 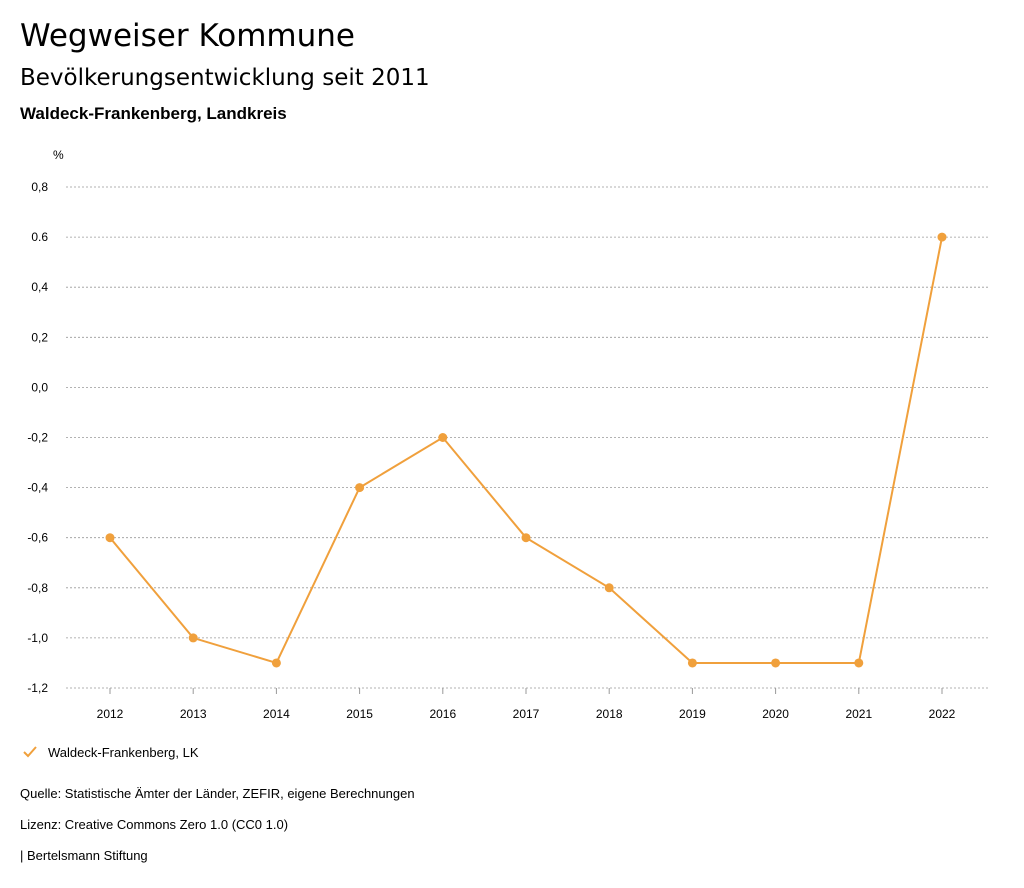 What do you see at coordinates (39, 187) in the screenshot?
I see `y-tick-label: 0,8` at bounding box center [39, 187].